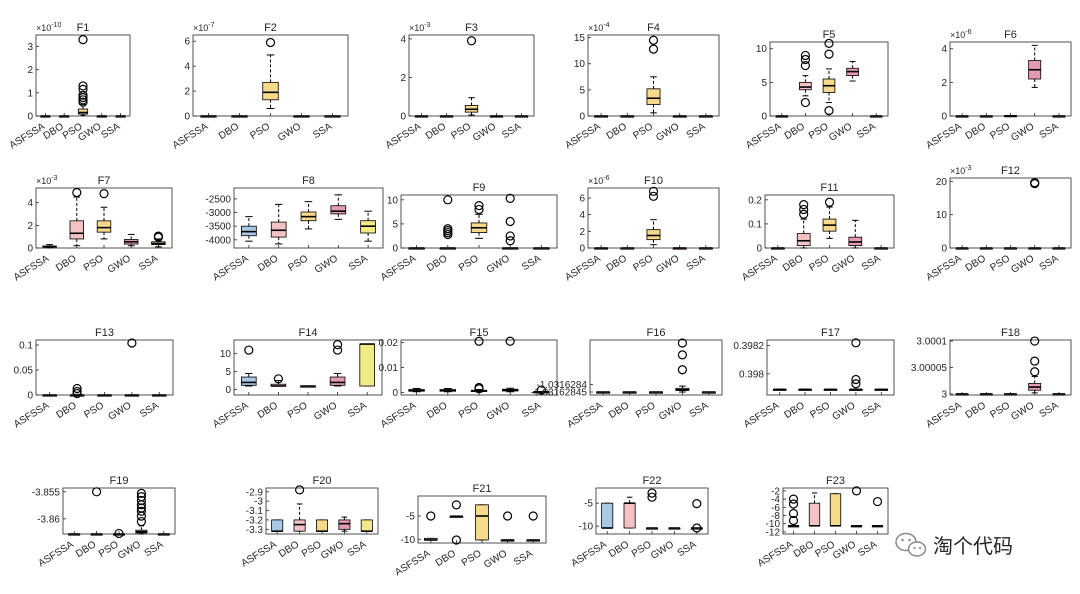 This screenshot has height=594, width=1080. Describe the element at coordinates (93, 378) in the screenshot. I see `panel-f13: F13 0 0.05 0.1 ASFSSA DBO PSO GWO SSA` at that location.